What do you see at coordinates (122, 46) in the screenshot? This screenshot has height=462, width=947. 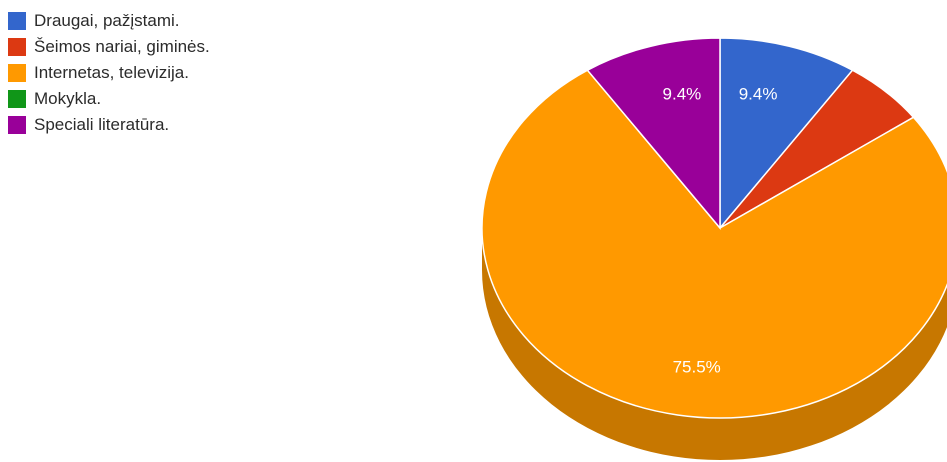 I see `legend-label: Šeimos nariai, giminės.` at bounding box center [122, 46].